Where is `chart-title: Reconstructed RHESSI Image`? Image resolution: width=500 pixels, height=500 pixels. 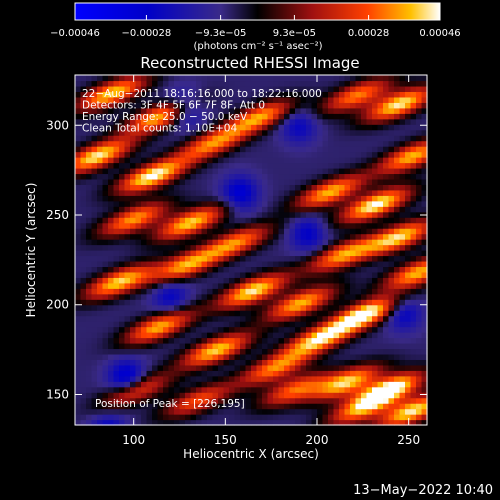
chart-title: Reconstructed RHESSI Image is located at coordinates (249, 63).